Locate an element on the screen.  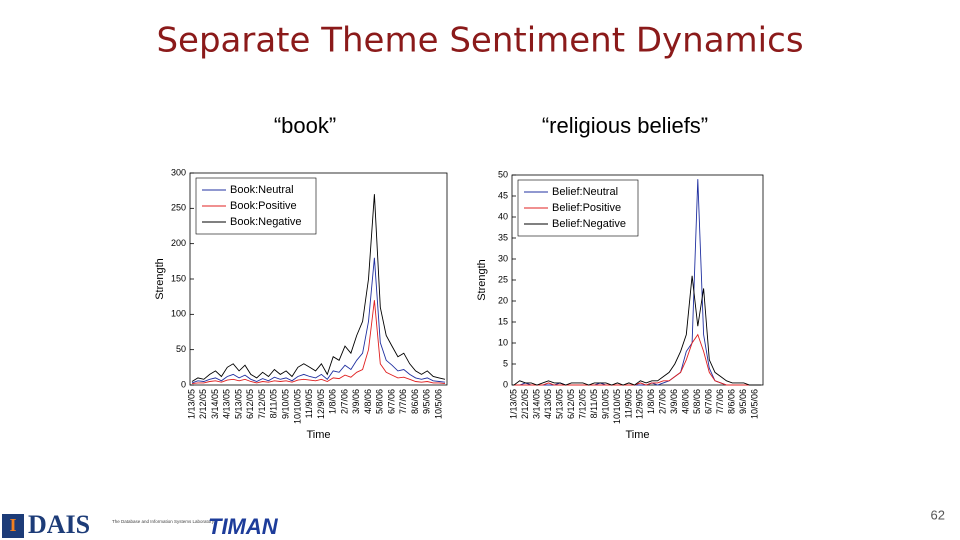
y-tick-label: 25 is located at coordinates (503, 279).